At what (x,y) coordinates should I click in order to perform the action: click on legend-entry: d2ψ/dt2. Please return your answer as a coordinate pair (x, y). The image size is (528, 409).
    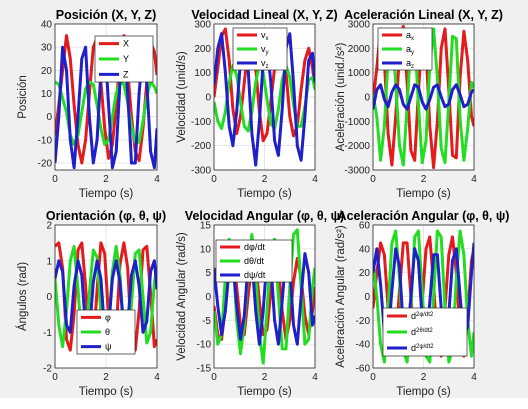
    Looking at the image, I should click on (422, 348).